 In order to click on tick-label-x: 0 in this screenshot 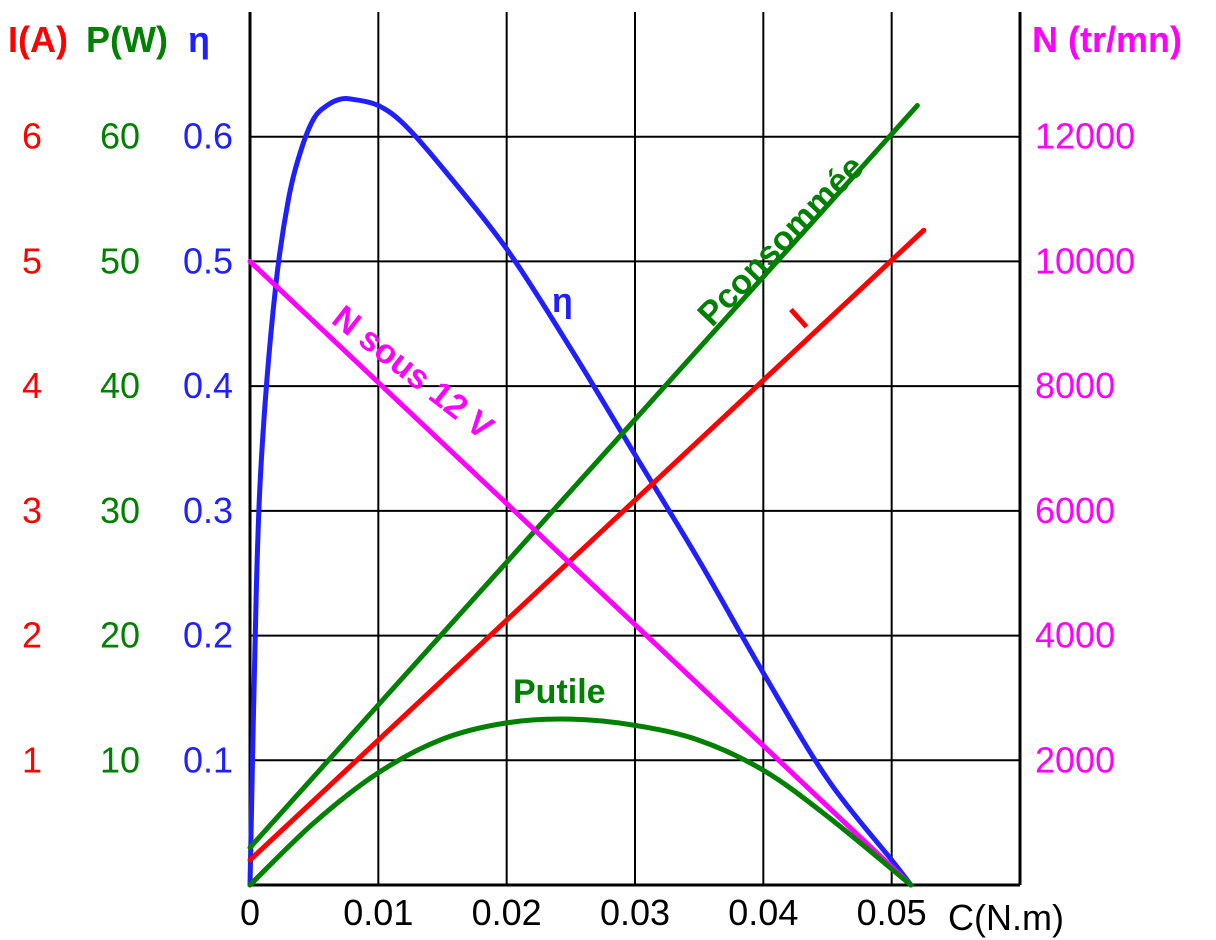, I will do `click(250, 912)`.